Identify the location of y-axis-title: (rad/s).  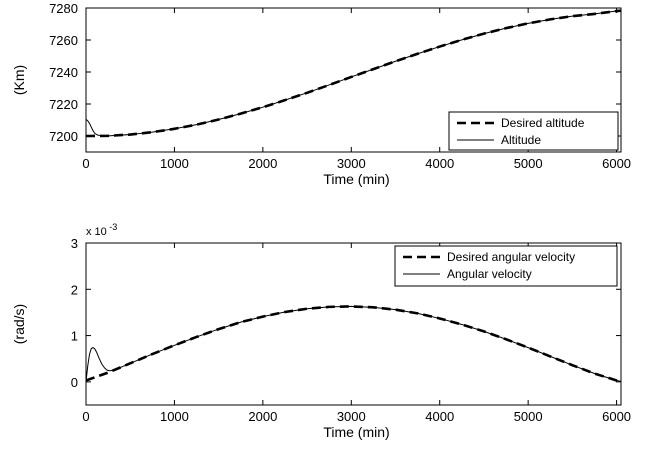
(19, 324).